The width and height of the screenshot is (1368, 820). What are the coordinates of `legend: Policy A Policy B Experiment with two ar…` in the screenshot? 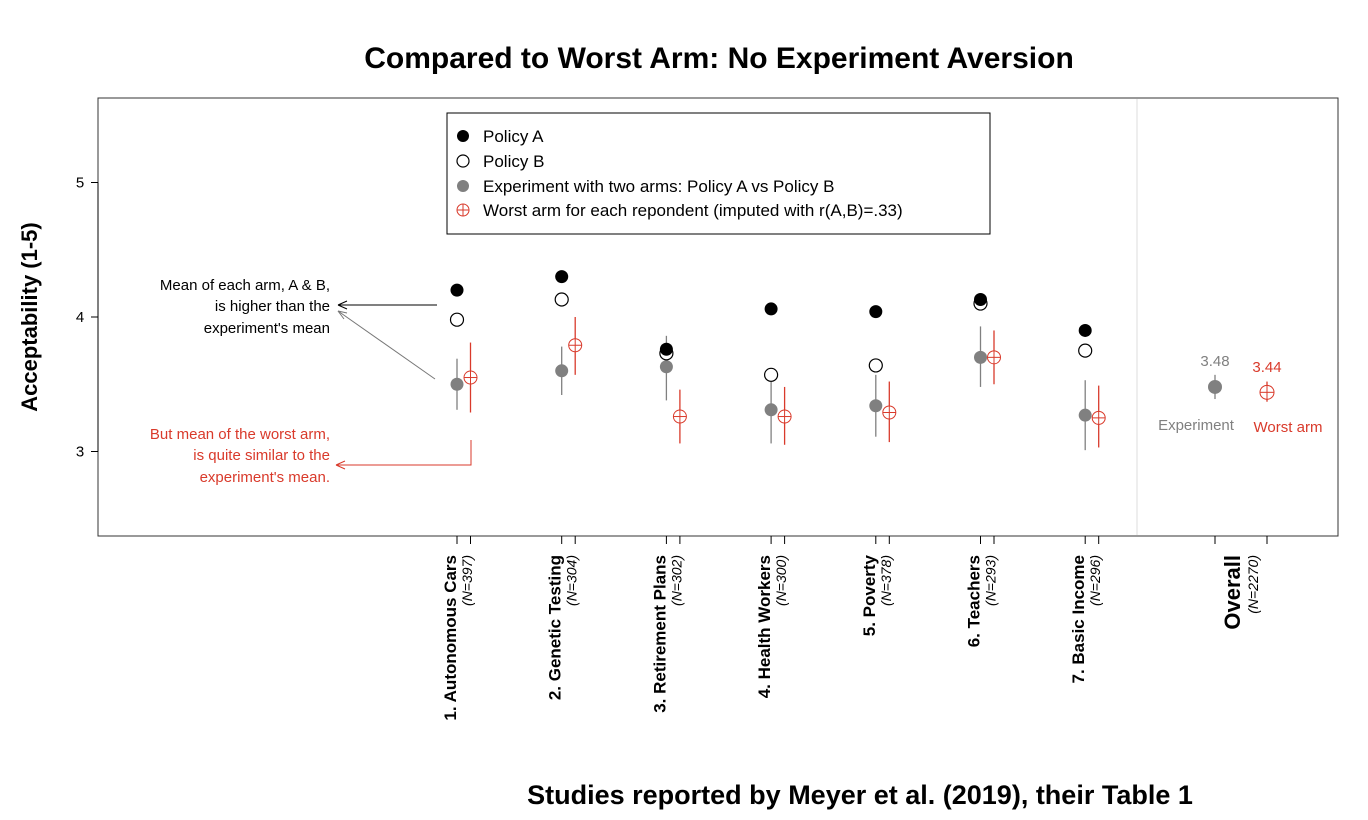 It's located at (718, 173).